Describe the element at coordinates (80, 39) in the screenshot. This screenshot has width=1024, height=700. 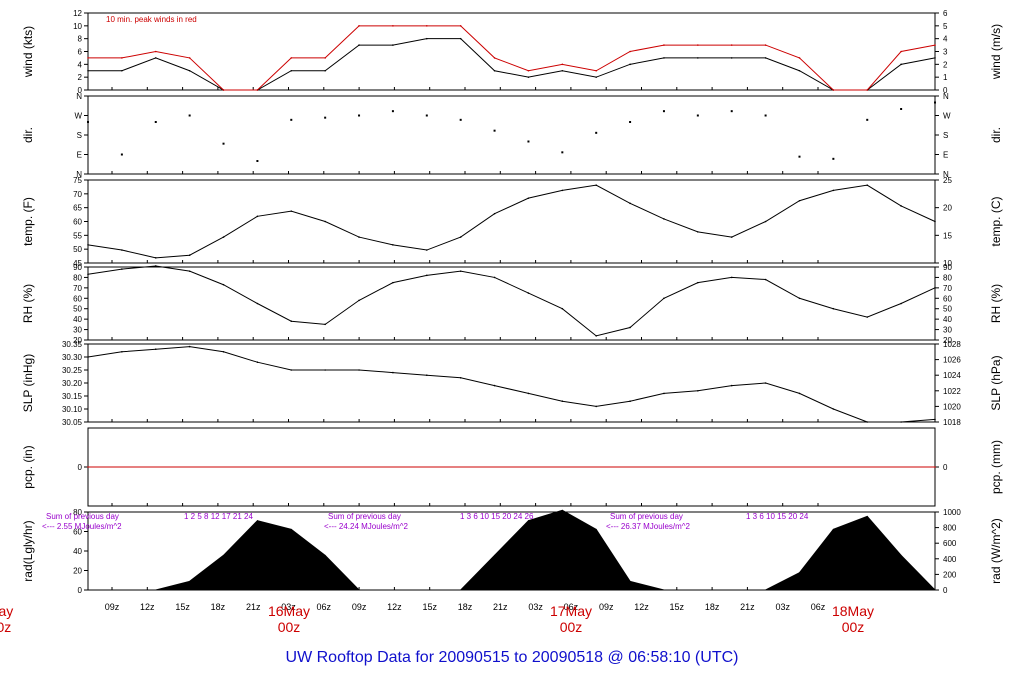
I see `ytick-label-left: 8` at that location.